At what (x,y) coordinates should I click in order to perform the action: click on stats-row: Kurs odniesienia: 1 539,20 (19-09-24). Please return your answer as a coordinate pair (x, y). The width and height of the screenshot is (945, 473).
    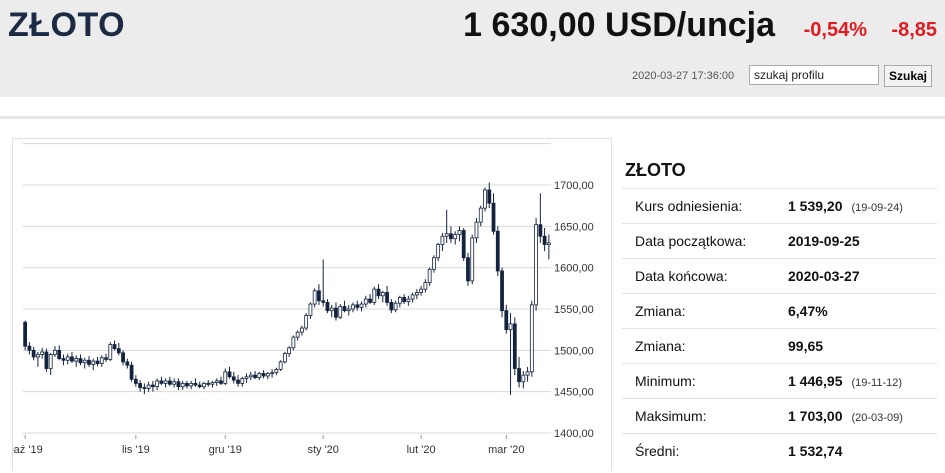
    Looking at the image, I should click on (779, 205).